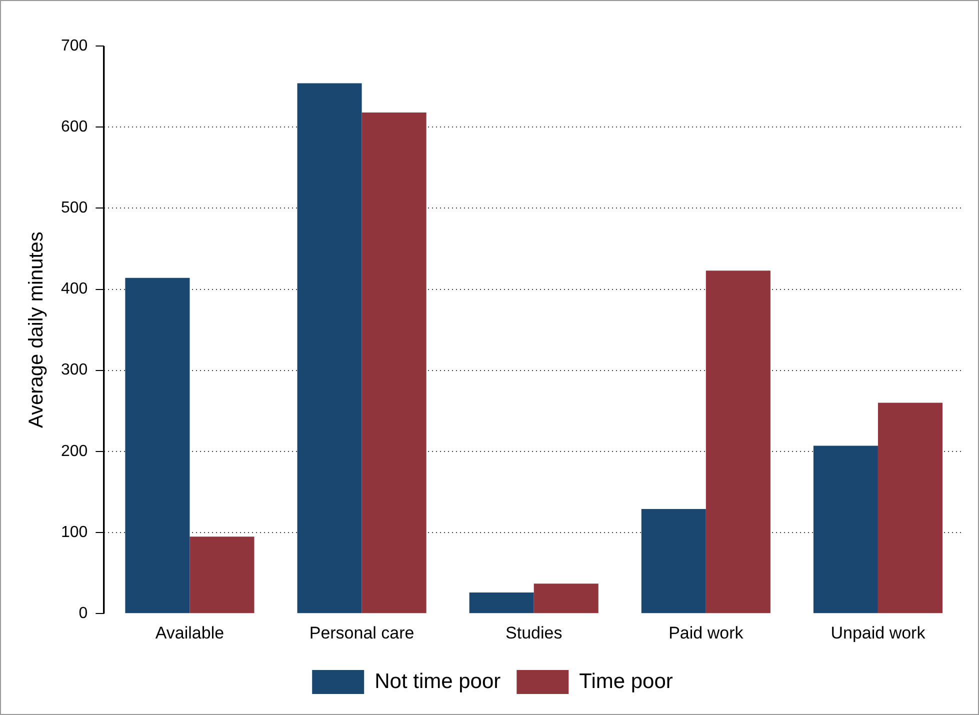 This screenshot has height=715, width=979. Describe the element at coordinates (626, 681) in the screenshot. I see `legend-label: Time poor` at that location.